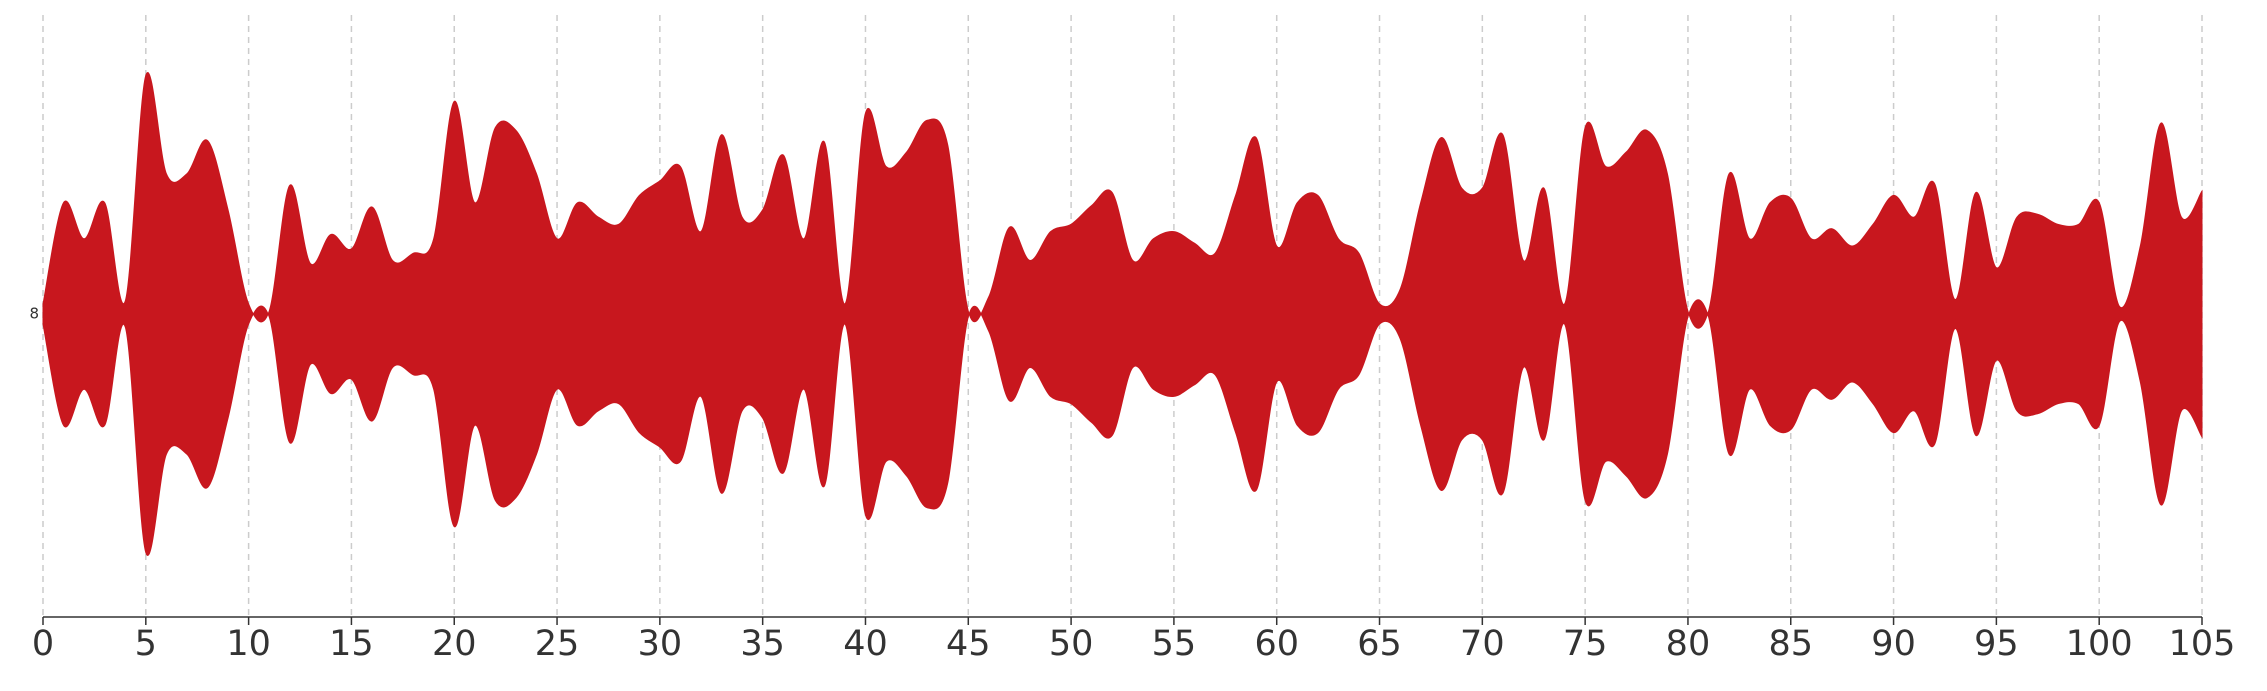 The width and height of the screenshot is (2267, 691). What do you see at coordinates (968, 644) in the screenshot?
I see `x-tick-label: 45` at bounding box center [968, 644].